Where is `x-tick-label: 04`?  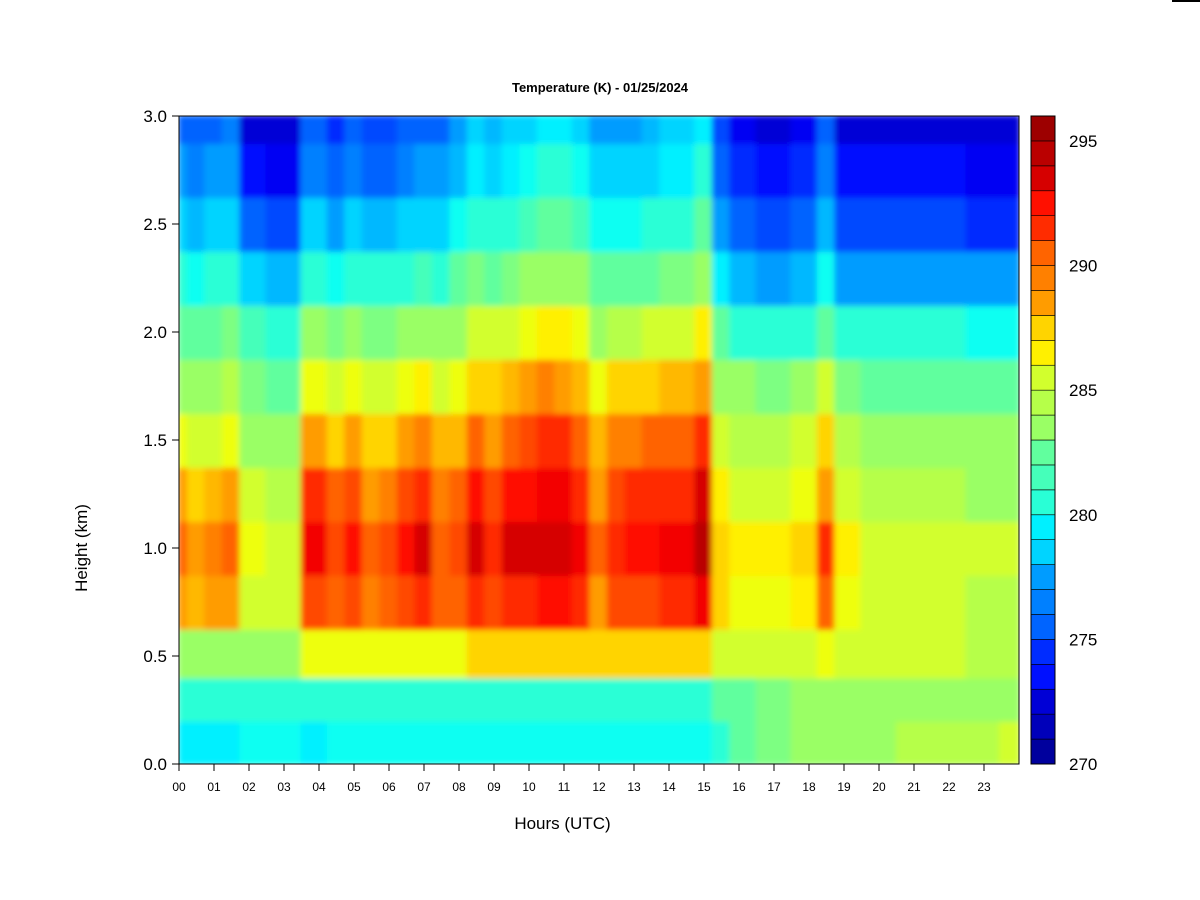 x-tick-label: 04 is located at coordinates (319, 787).